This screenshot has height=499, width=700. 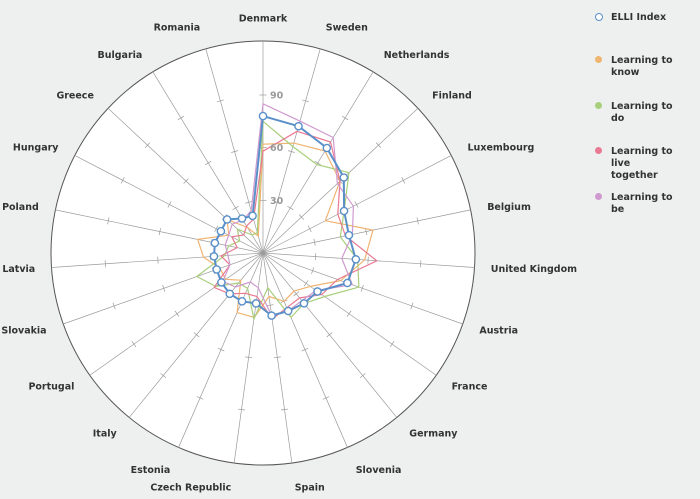 What do you see at coordinates (347, 27) in the screenshot?
I see `category-label: Sweden` at bounding box center [347, 27].